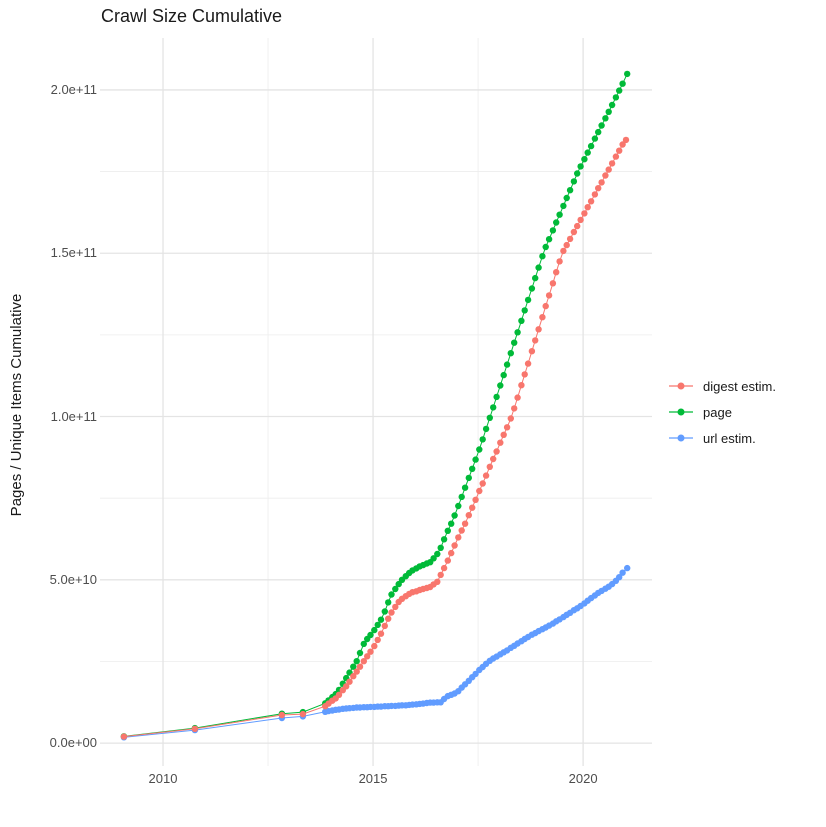 Image resolution: width=826 pixels, height=827 pixels. I want to click on x-tick-label: 2010, so click(163, 778).